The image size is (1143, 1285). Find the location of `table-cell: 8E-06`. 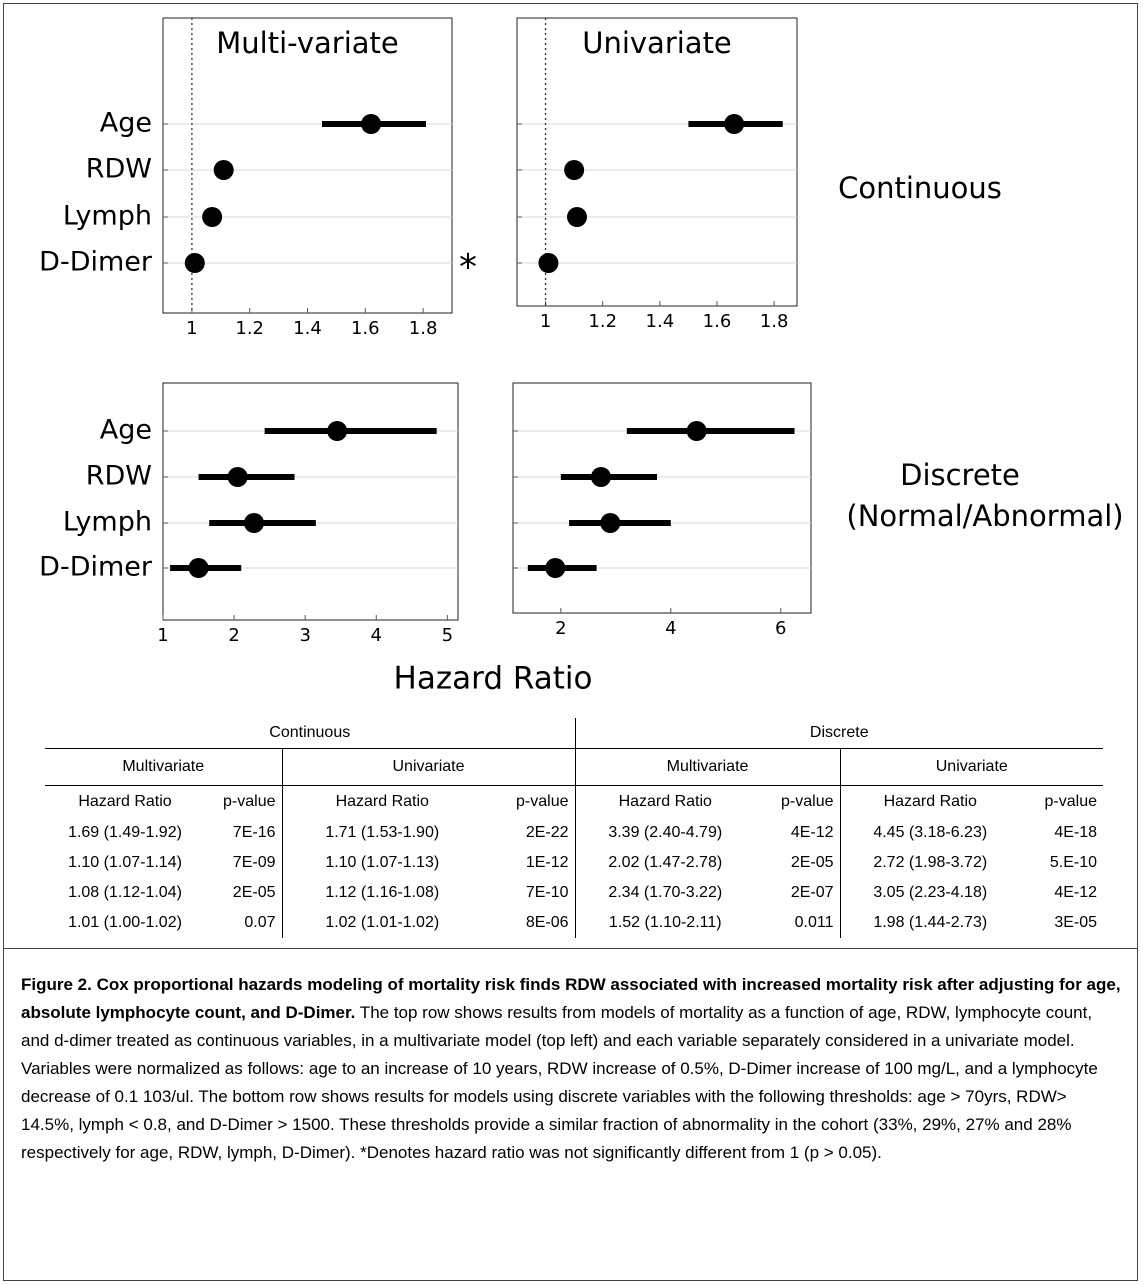

table-cell: 8E-06 is located at coordinates (547, 922).